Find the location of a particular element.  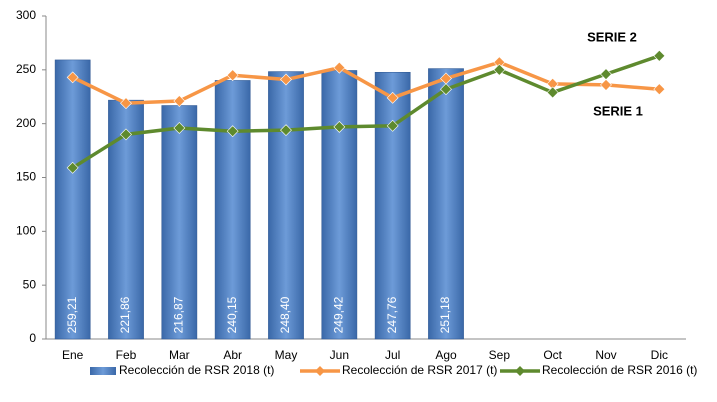

x-tick-label: Nov is located at coordinates (605, 355).